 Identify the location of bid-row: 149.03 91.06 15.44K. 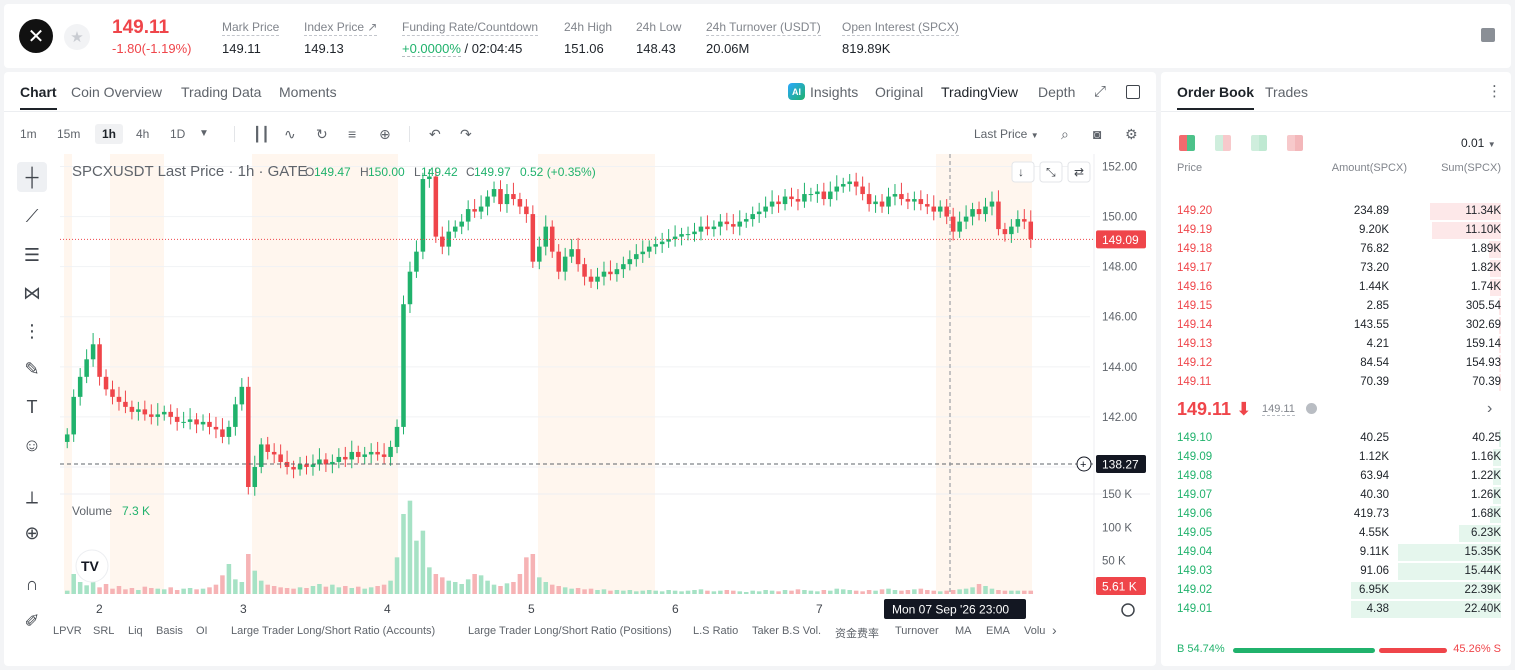
(1336, 571).